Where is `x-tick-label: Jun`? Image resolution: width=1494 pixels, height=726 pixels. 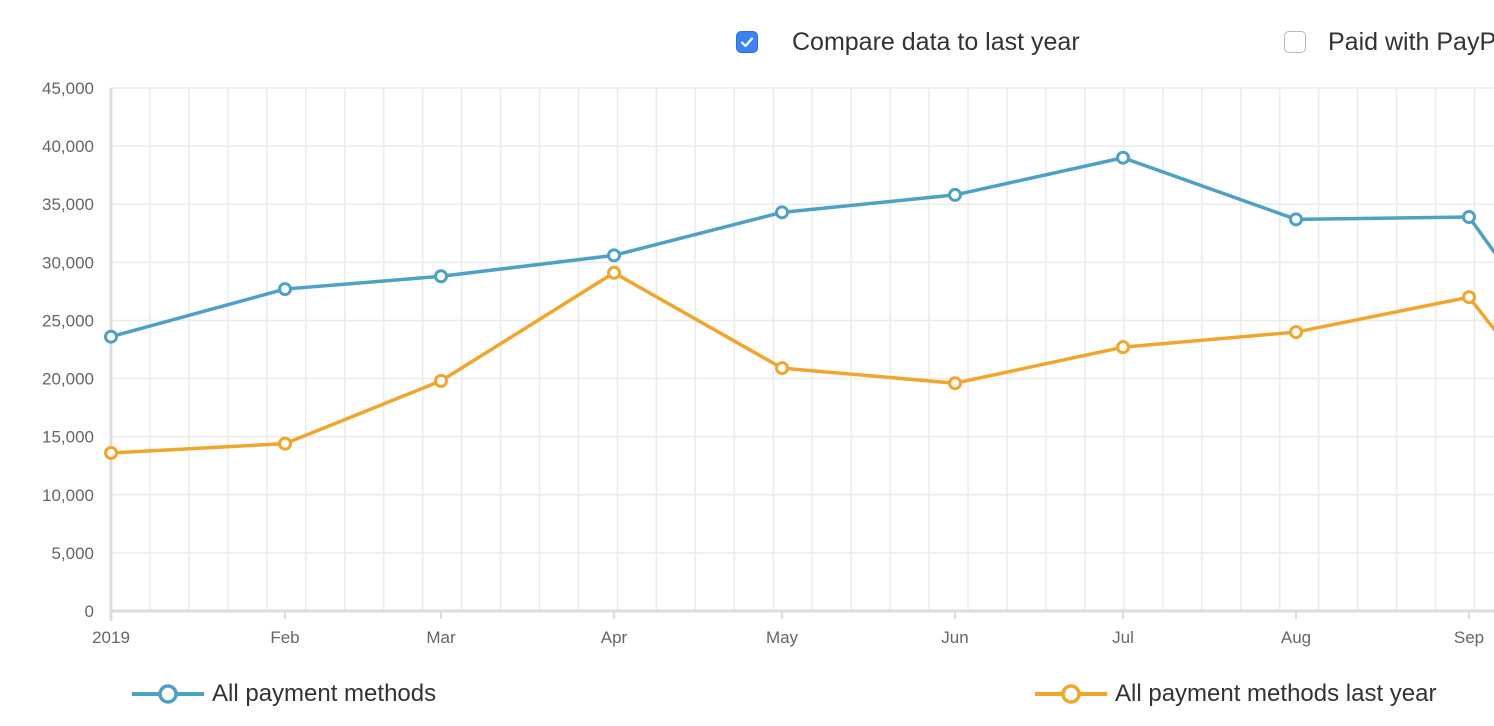 x-tick-label: Jun is located at coordinates (954, 637).